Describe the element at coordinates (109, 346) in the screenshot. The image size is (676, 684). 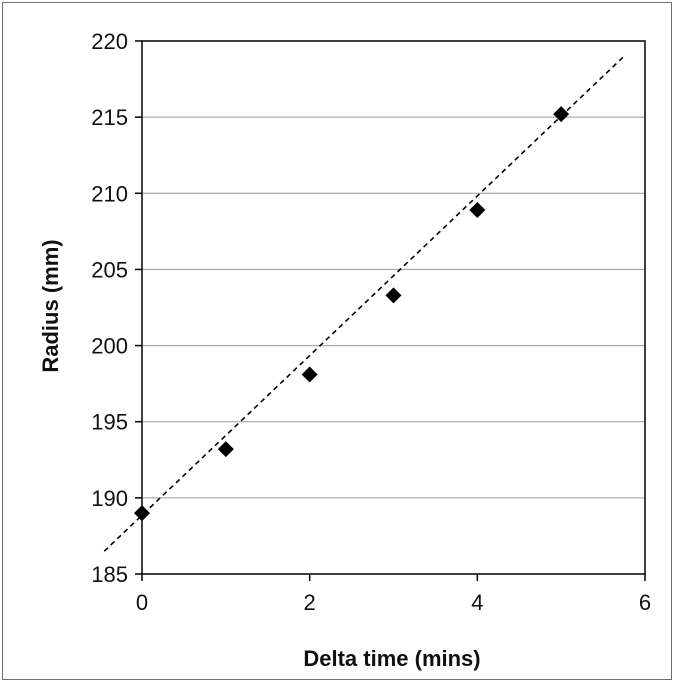
I see `y-tick-label: 200` at that location.